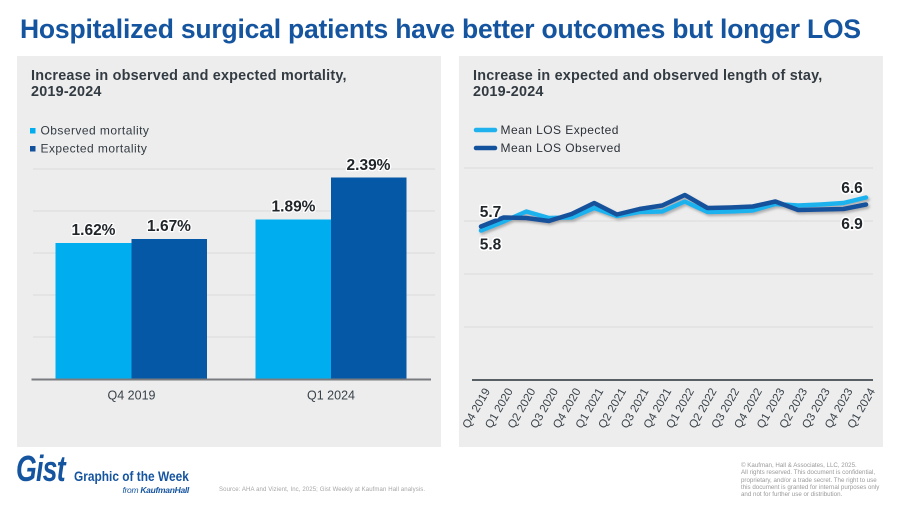 This screenshot has width=900, height=506. What do you see at coordinates (561, 148) in the screenshot?
I see `svg-text: Mean LOS Observed` at bounding box center [561, 148].